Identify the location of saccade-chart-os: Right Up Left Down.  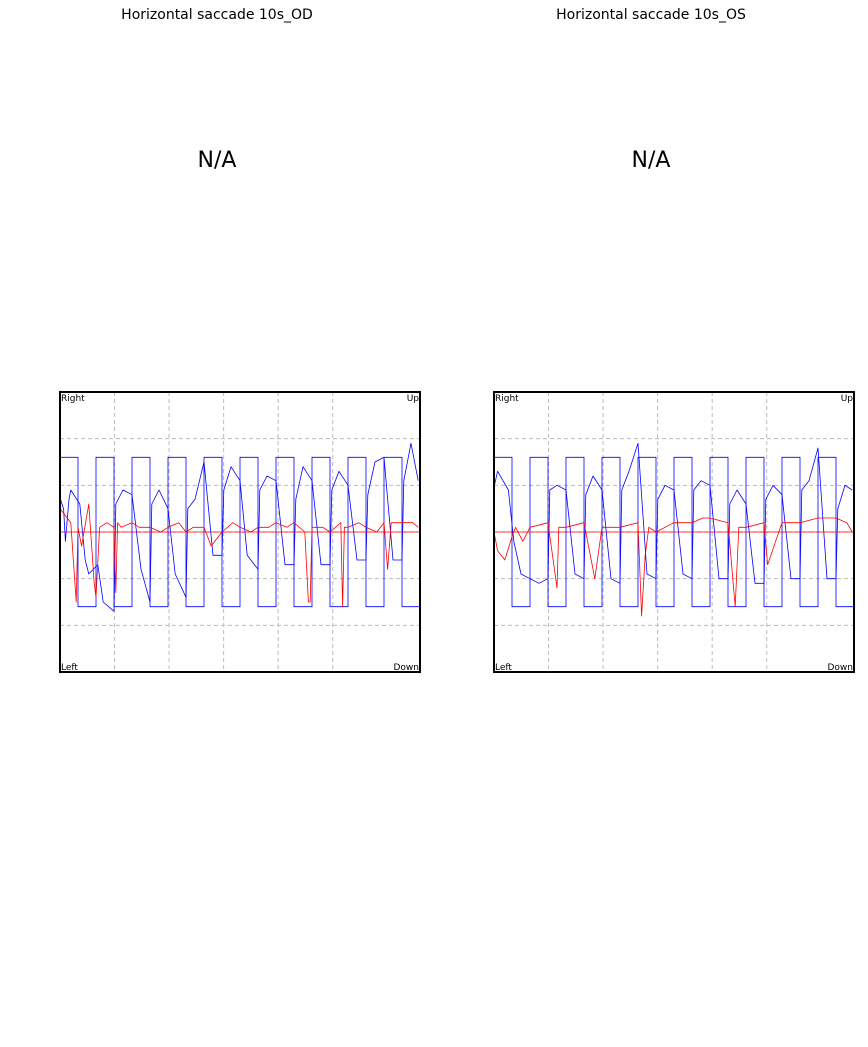
(674, 532).